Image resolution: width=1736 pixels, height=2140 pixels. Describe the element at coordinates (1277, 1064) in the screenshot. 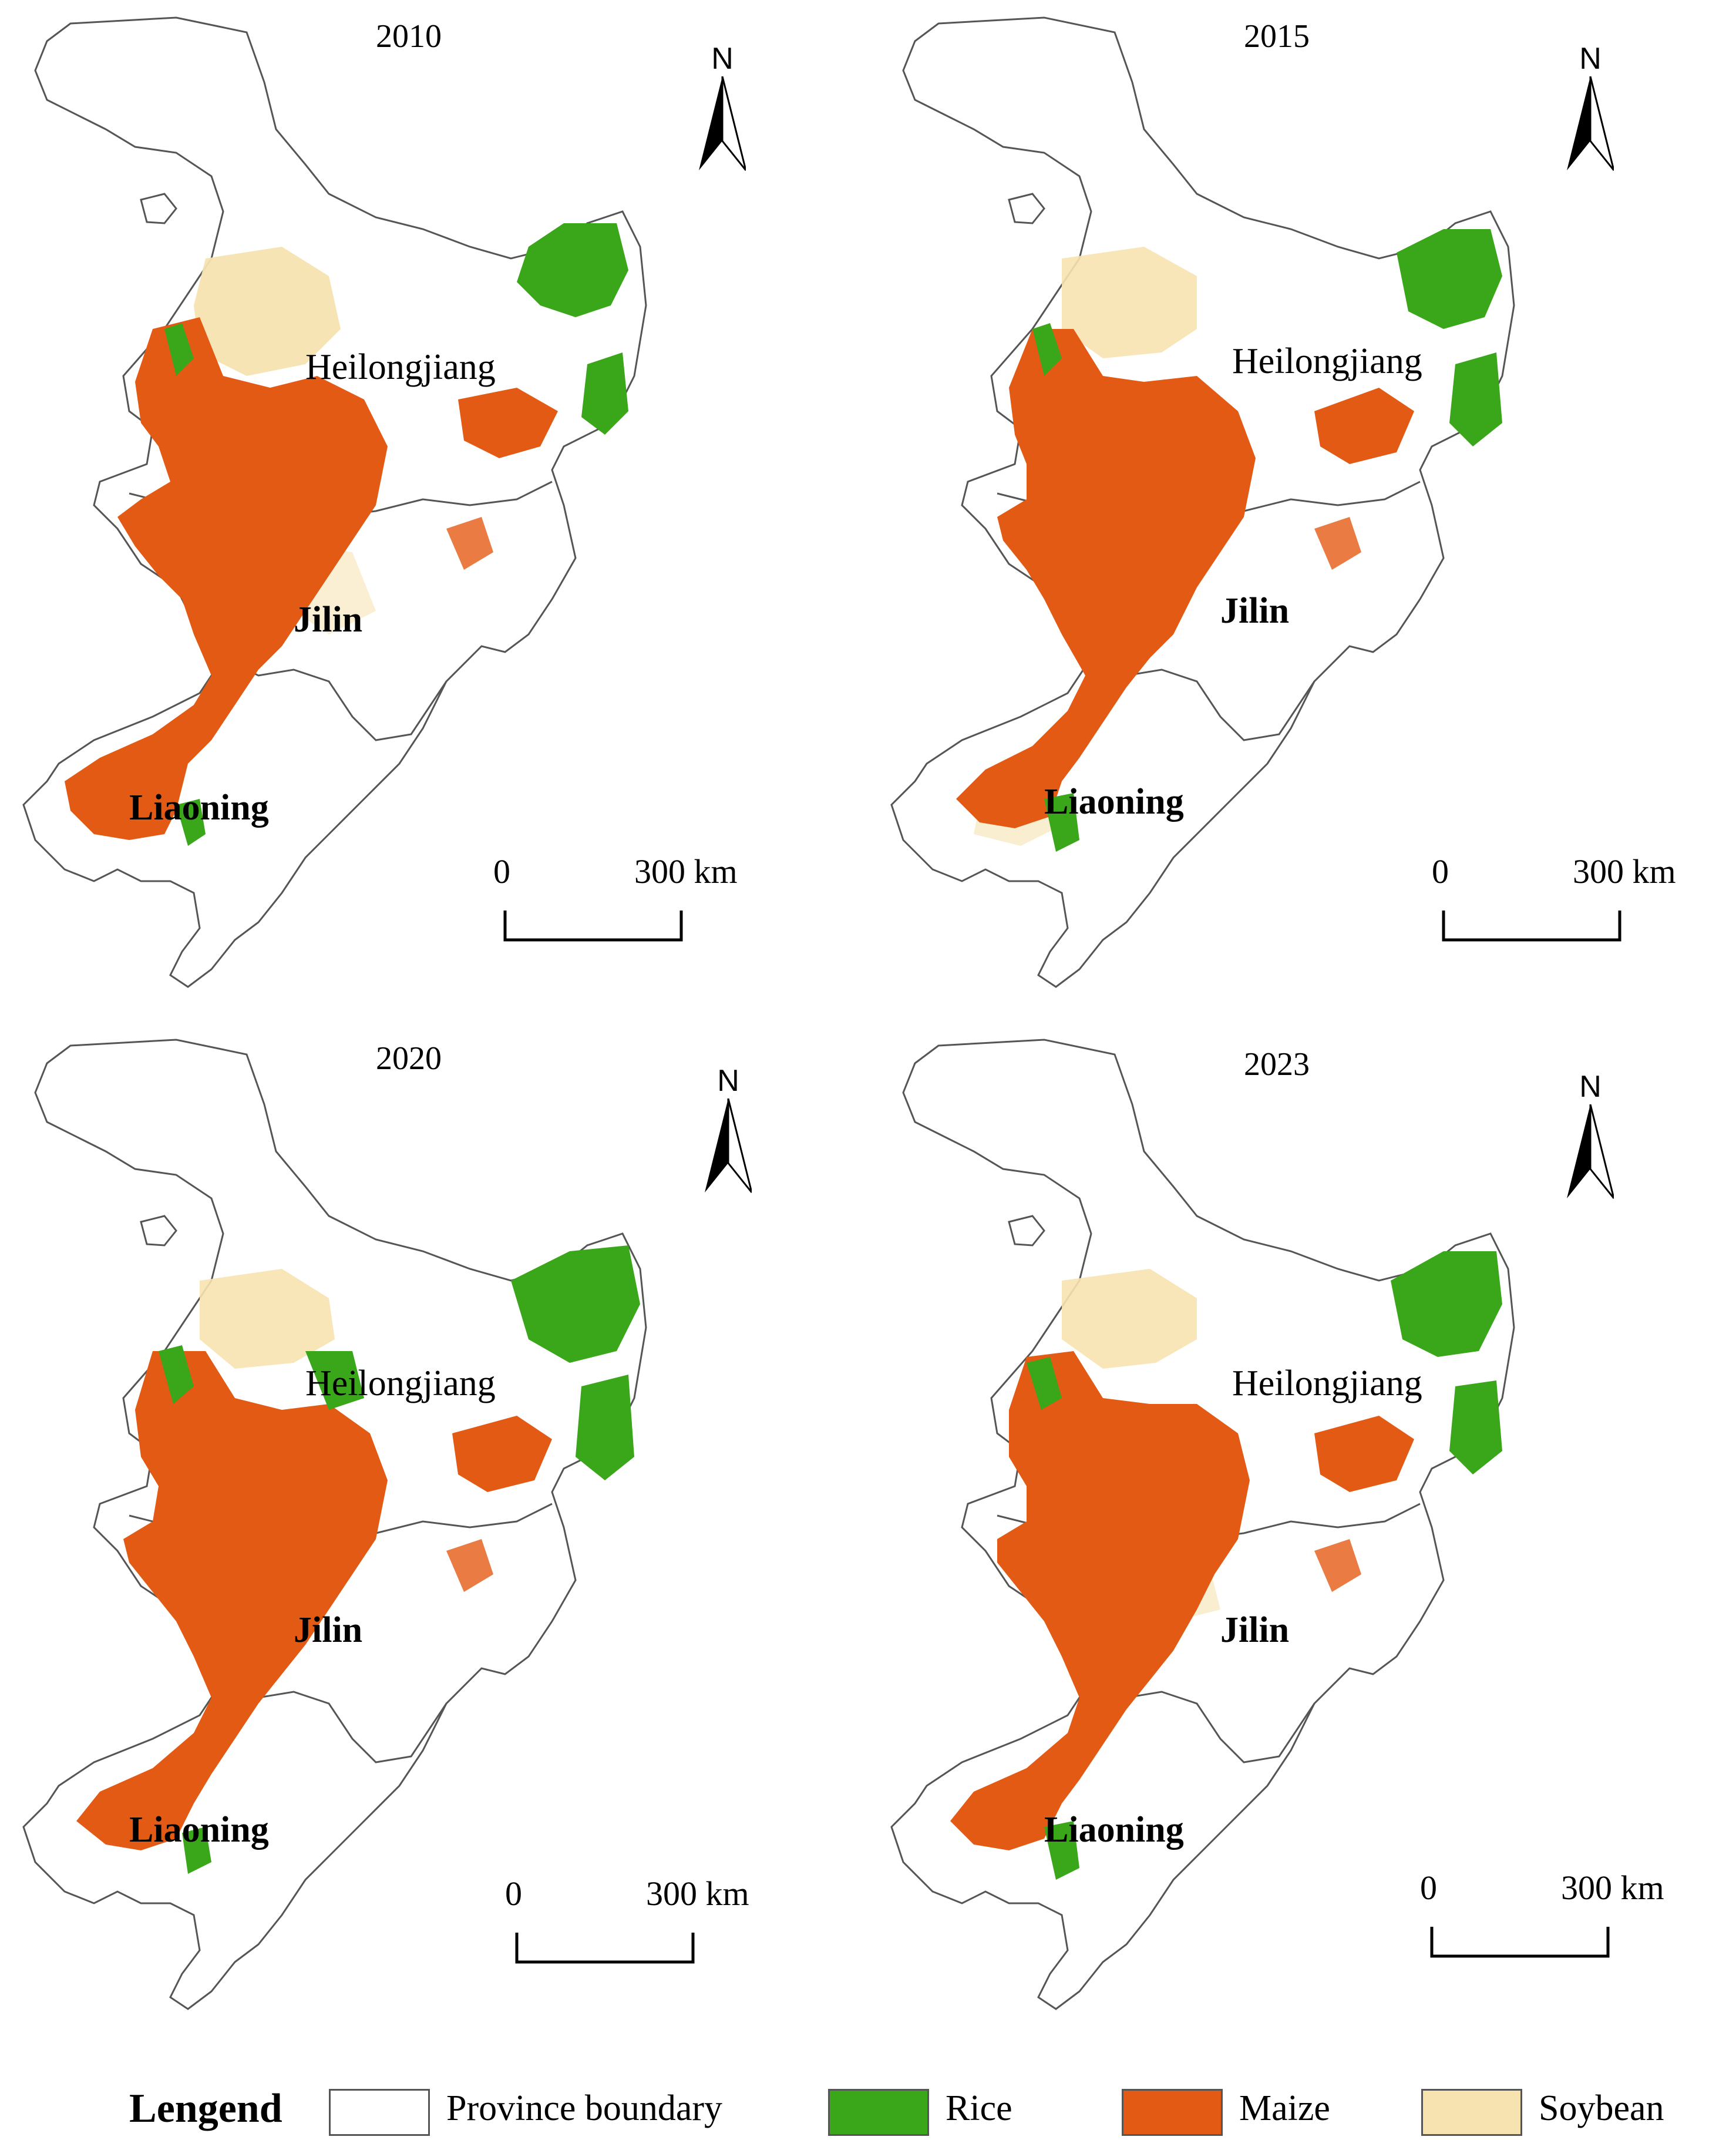

I see `year-title: 2023` at that location.